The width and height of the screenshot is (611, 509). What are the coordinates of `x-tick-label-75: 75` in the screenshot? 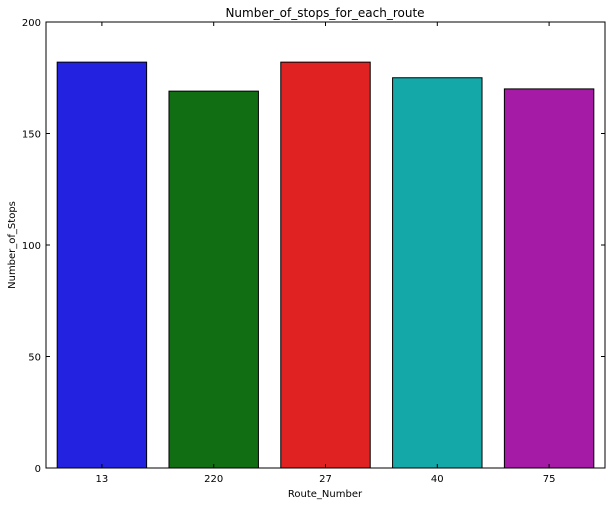 It's located at (549, 479).